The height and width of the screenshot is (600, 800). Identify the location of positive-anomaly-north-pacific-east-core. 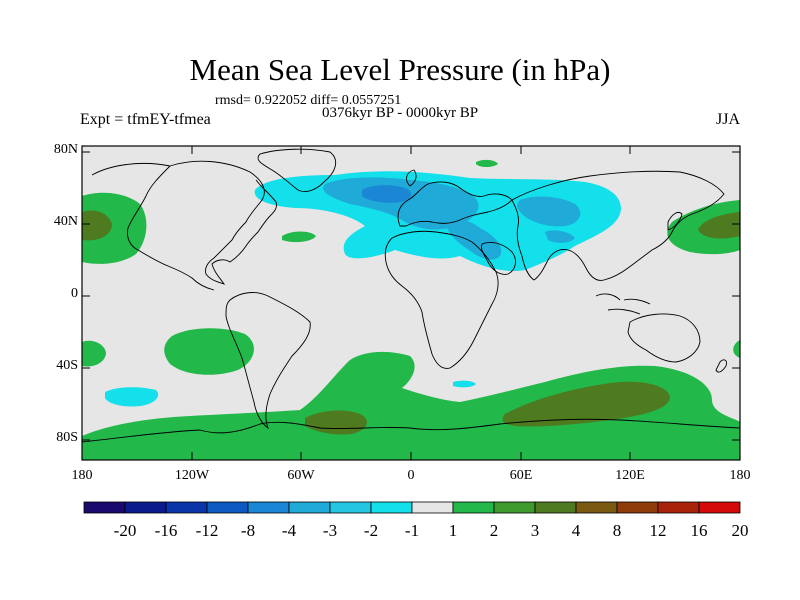
(719, 225).